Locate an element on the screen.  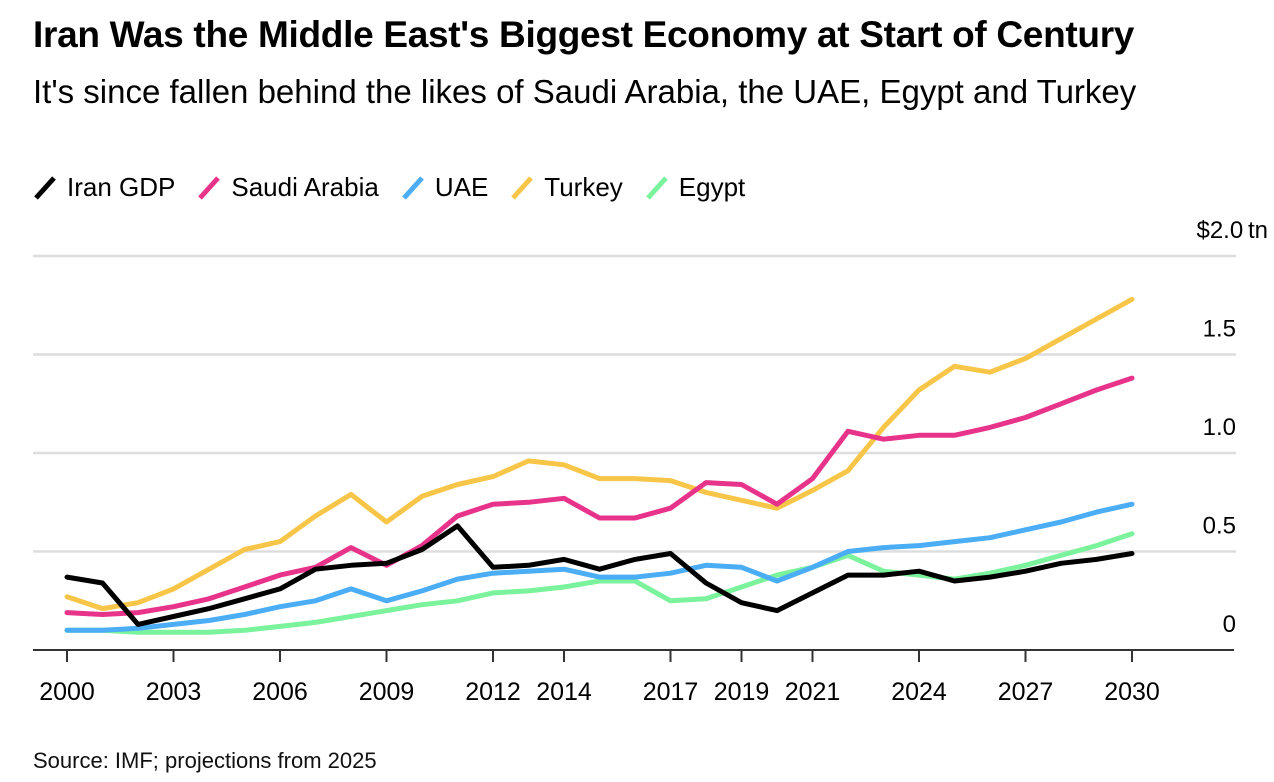
legend-item-uae: UAE is located at coordinates (444, 187).